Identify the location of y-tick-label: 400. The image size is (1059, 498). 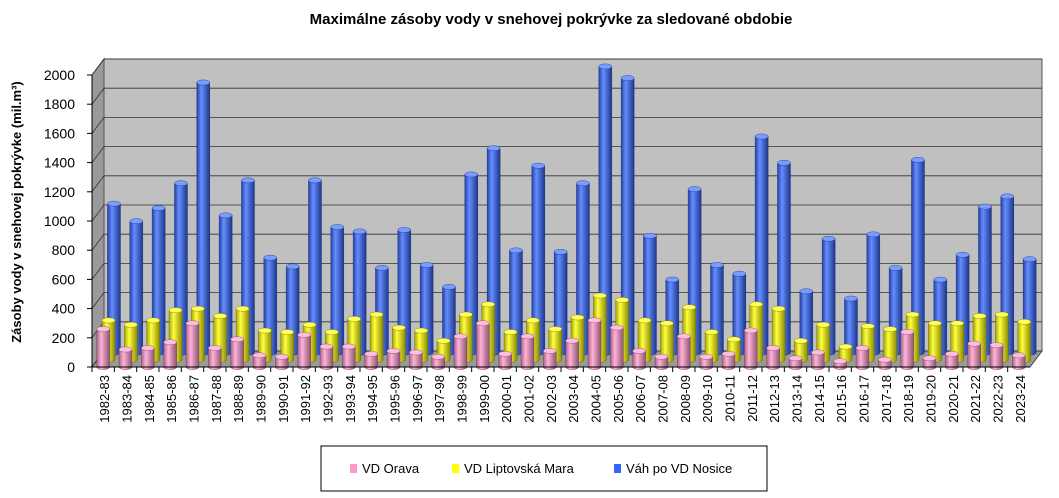
(64, 309).